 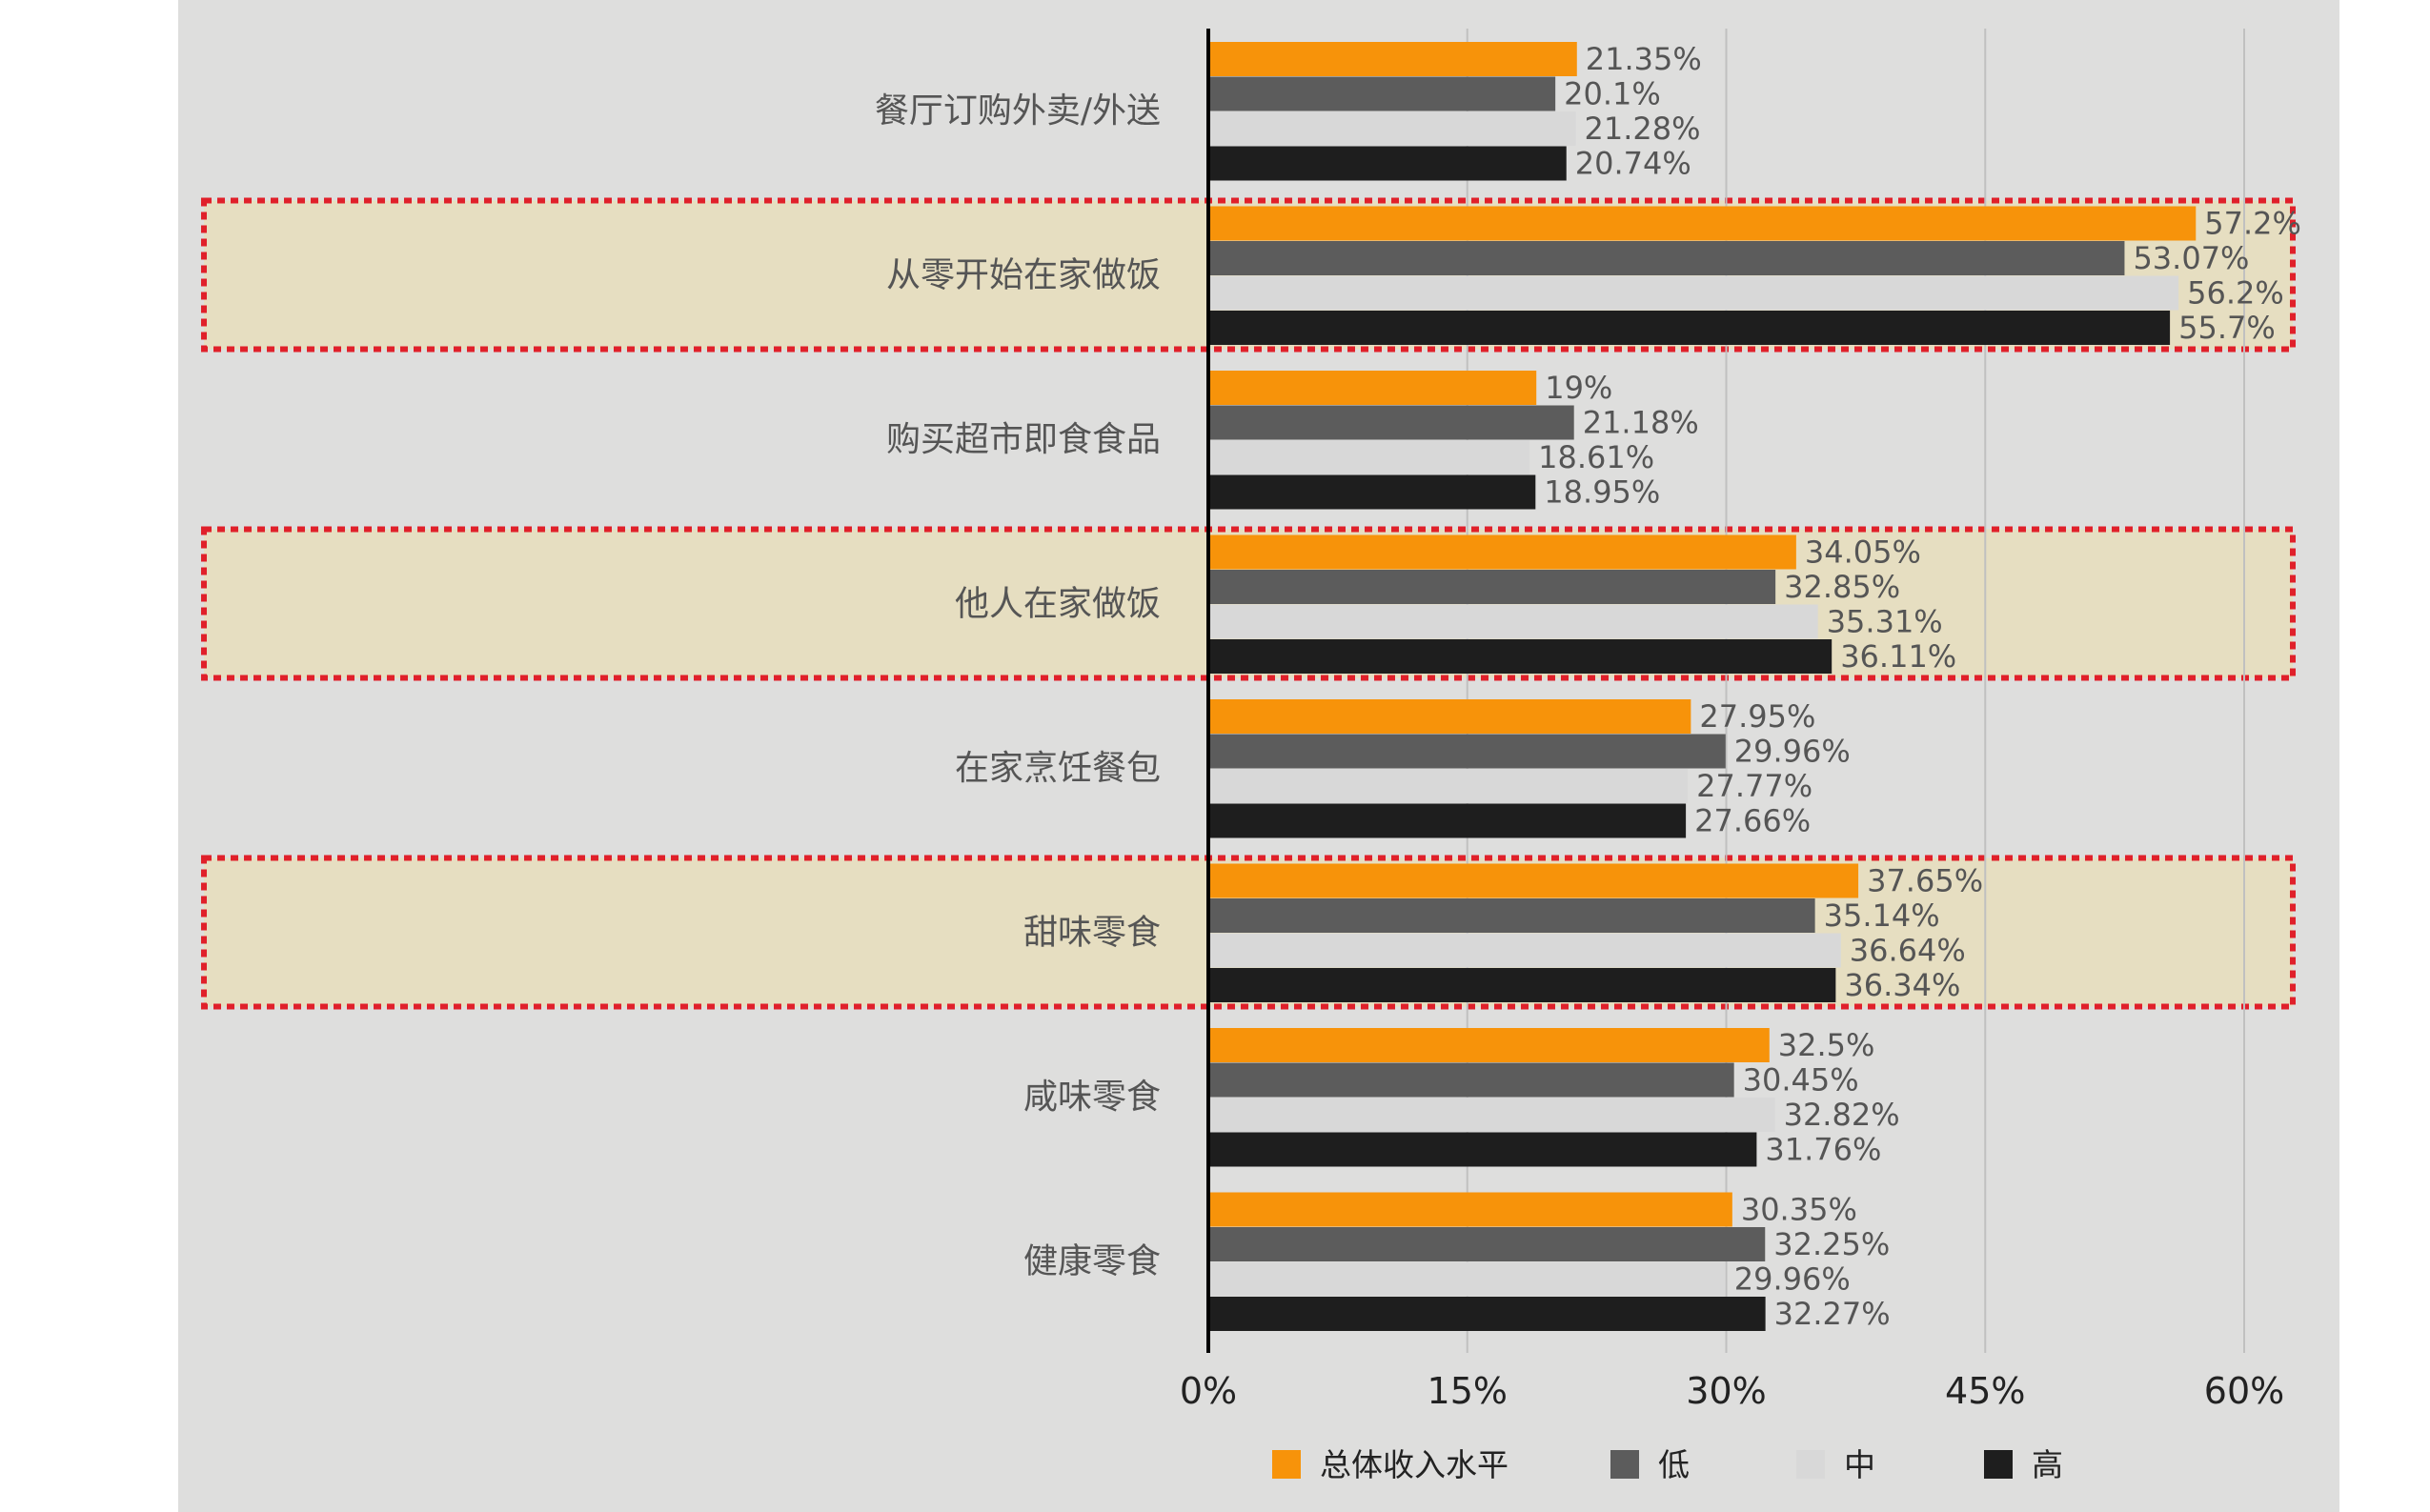 What do you see at coordinates (1092, 1261) in the screenshot?
I see `category-label: 健康零食` at bounding box center [1092, 1261].